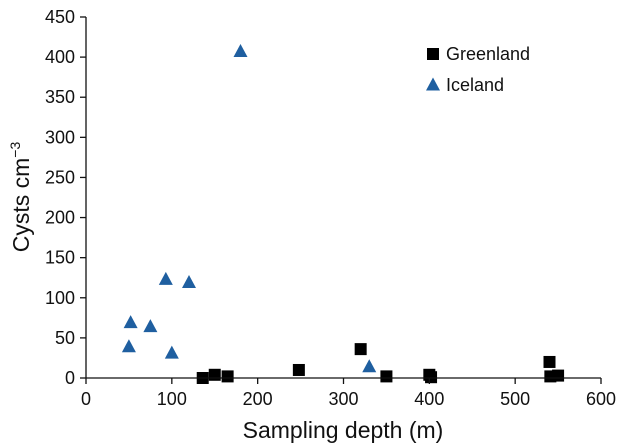 This screenshot has width=617, height=445. What do you see at coordinates (433, 54) in the screenshot?
I see `greenland-legend-marker` at bounding box center [433, 54].